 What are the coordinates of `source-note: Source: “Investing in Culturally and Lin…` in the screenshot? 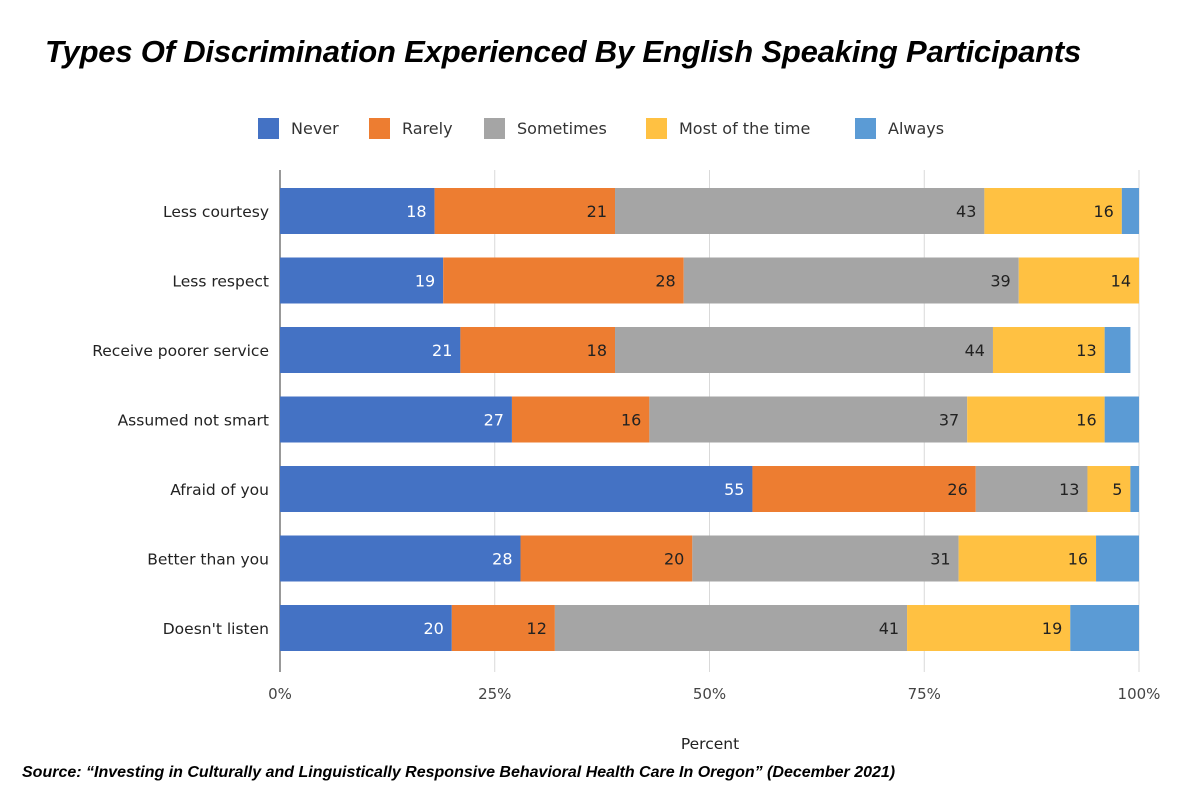 It's located at (459, 772).